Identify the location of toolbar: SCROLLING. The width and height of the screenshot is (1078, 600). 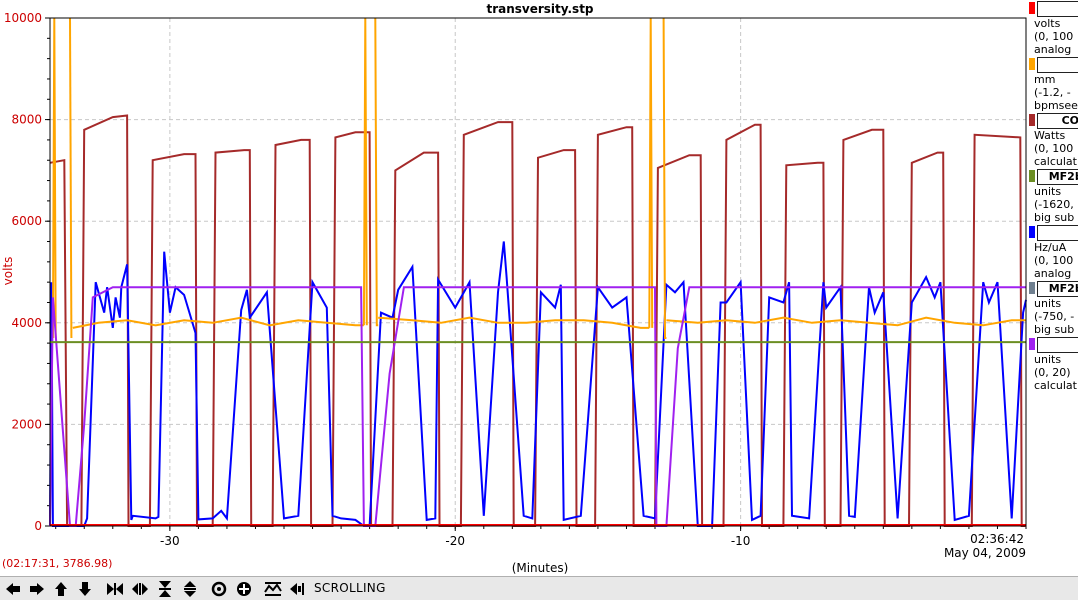
(539, 588).